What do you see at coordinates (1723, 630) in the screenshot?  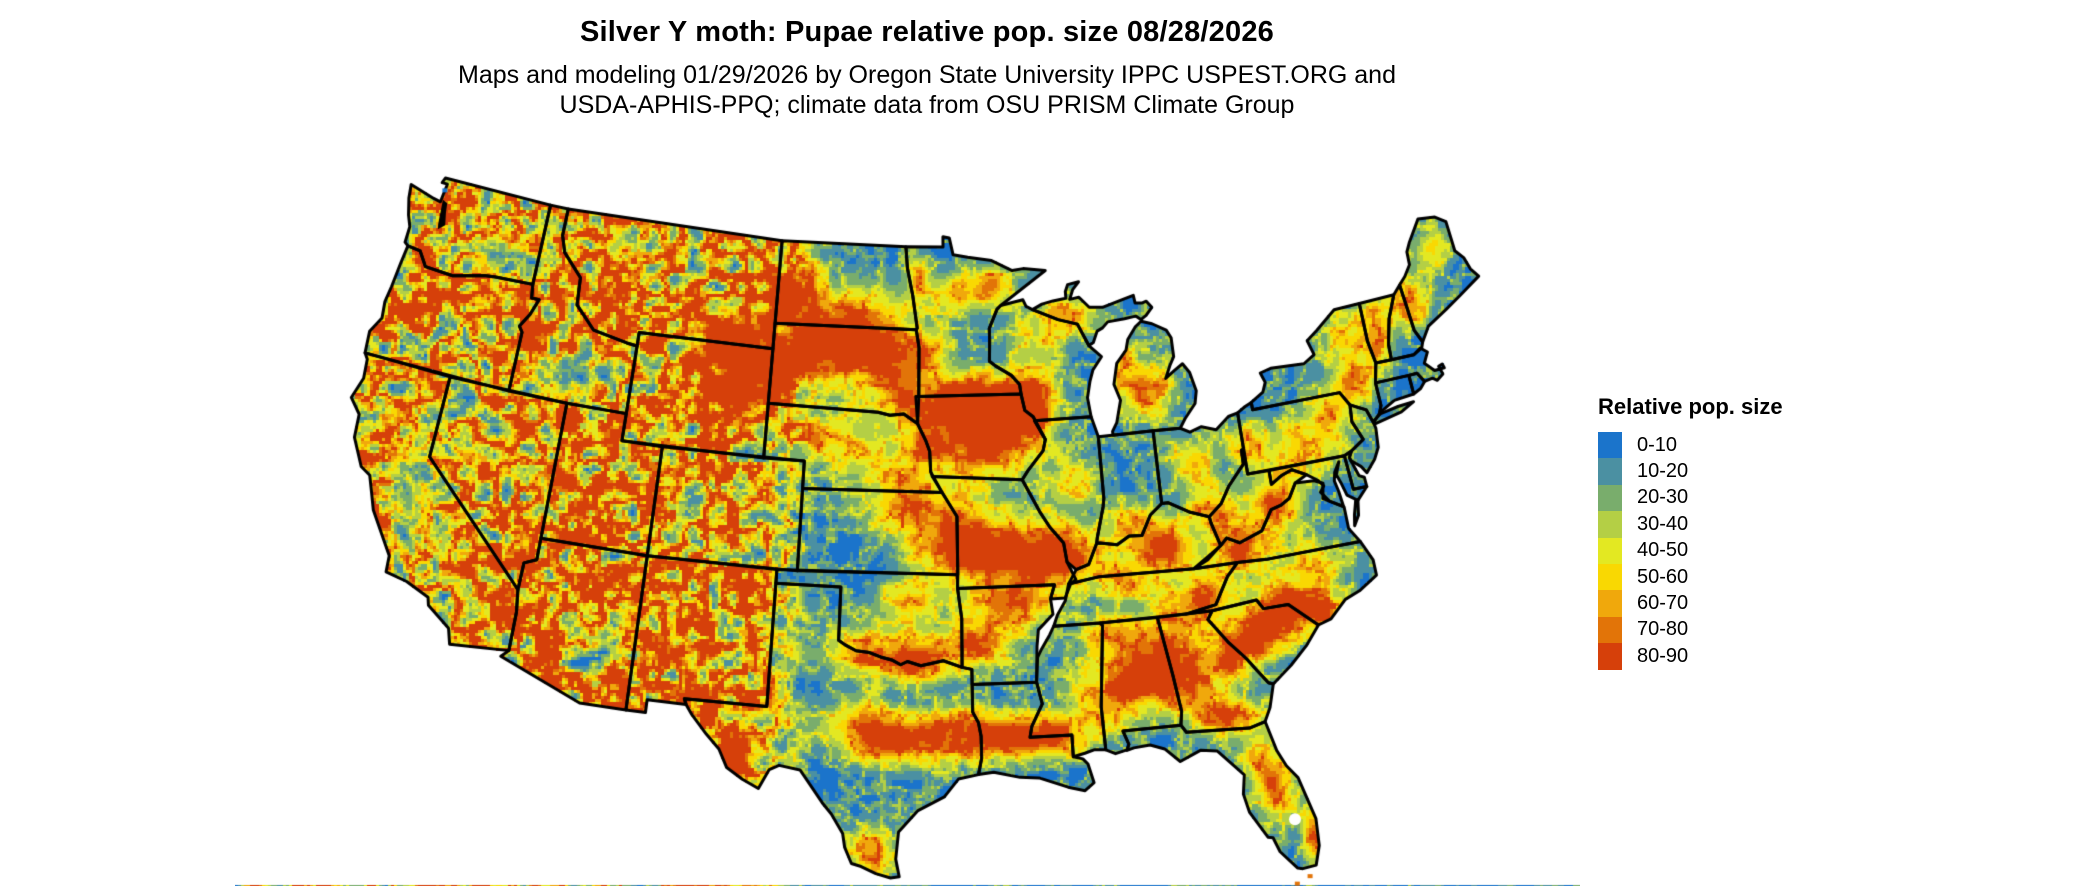 I see `legend-entry: 70-80` at bounding box center [1723, 630].